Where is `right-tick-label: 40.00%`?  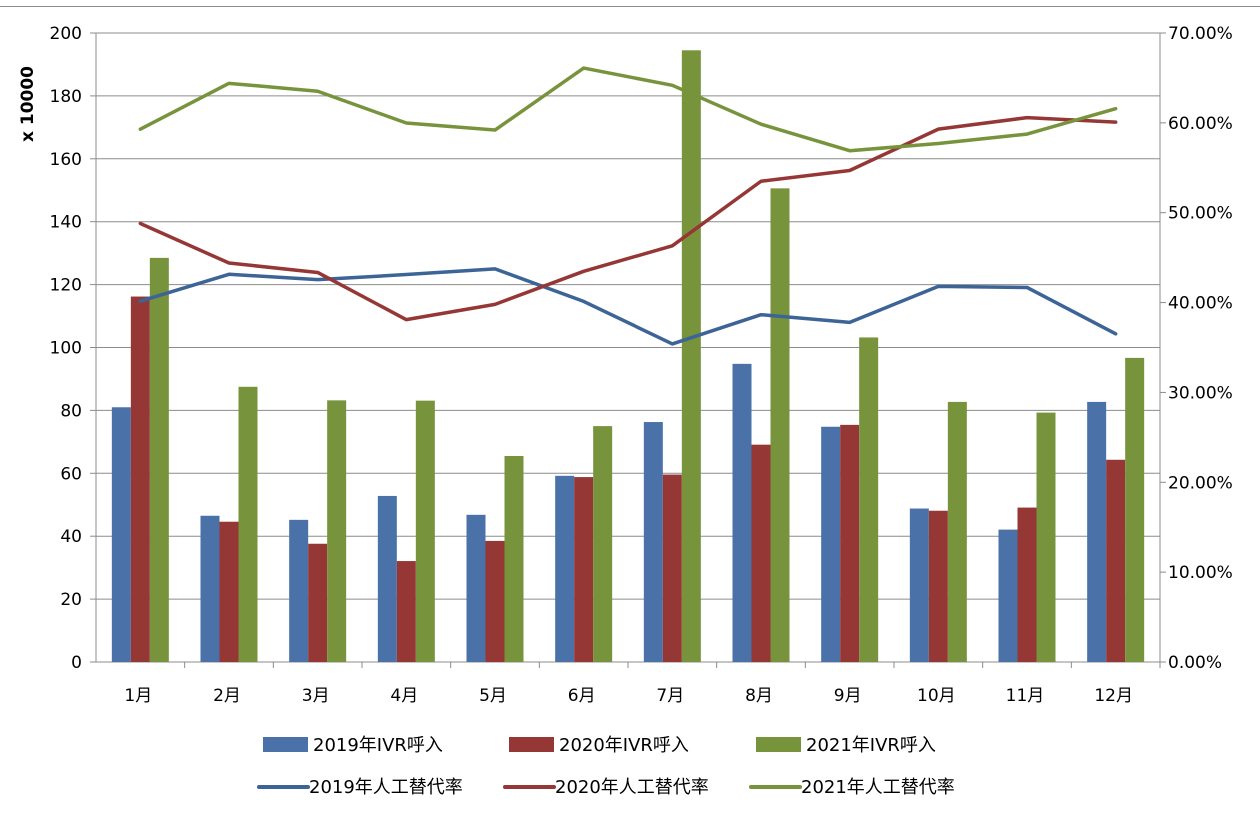 right-tick-label: 40.00% is located at coordinates (1200, 304).